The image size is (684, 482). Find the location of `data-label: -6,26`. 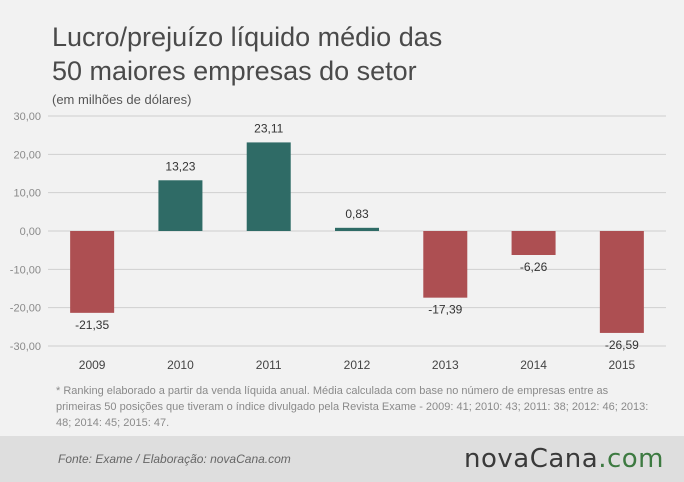

data-label: -6,26 is located at coordinates (534, 267).